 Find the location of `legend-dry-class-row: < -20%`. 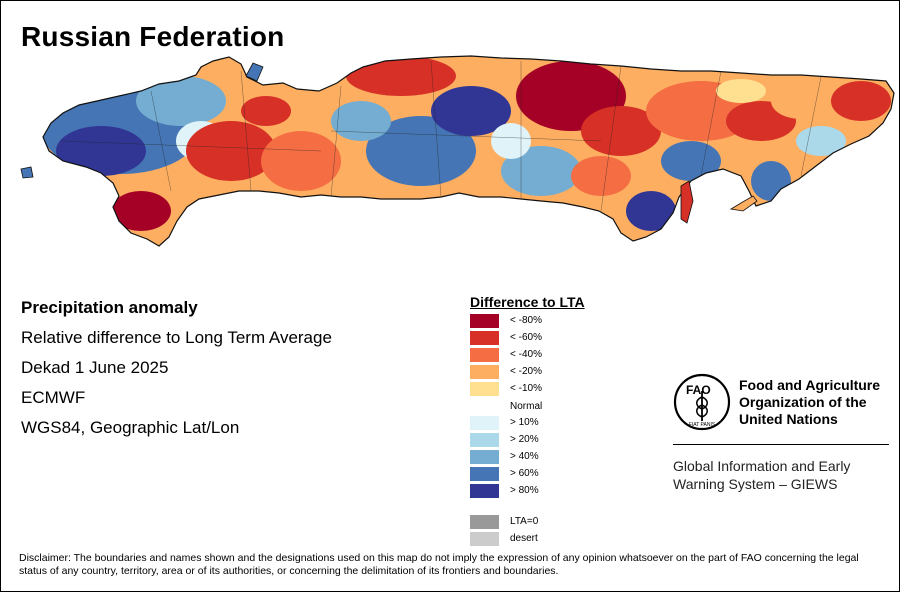

legend-dry-class-row: < -20% is located at coordinates (527, 372).